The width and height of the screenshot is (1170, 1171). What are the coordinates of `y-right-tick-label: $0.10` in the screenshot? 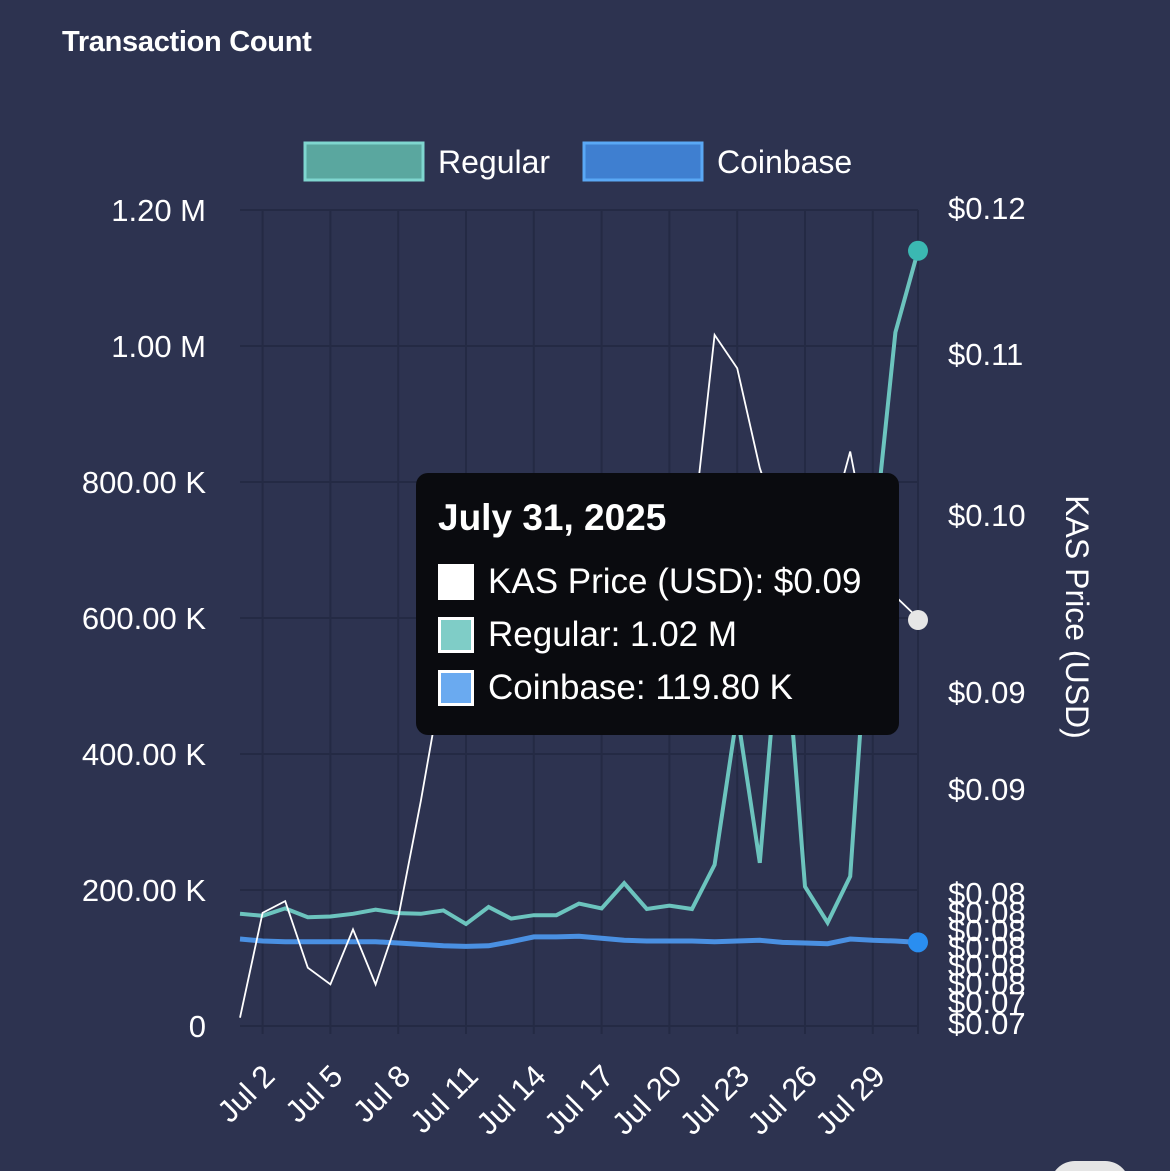 It's located at (987, 515).